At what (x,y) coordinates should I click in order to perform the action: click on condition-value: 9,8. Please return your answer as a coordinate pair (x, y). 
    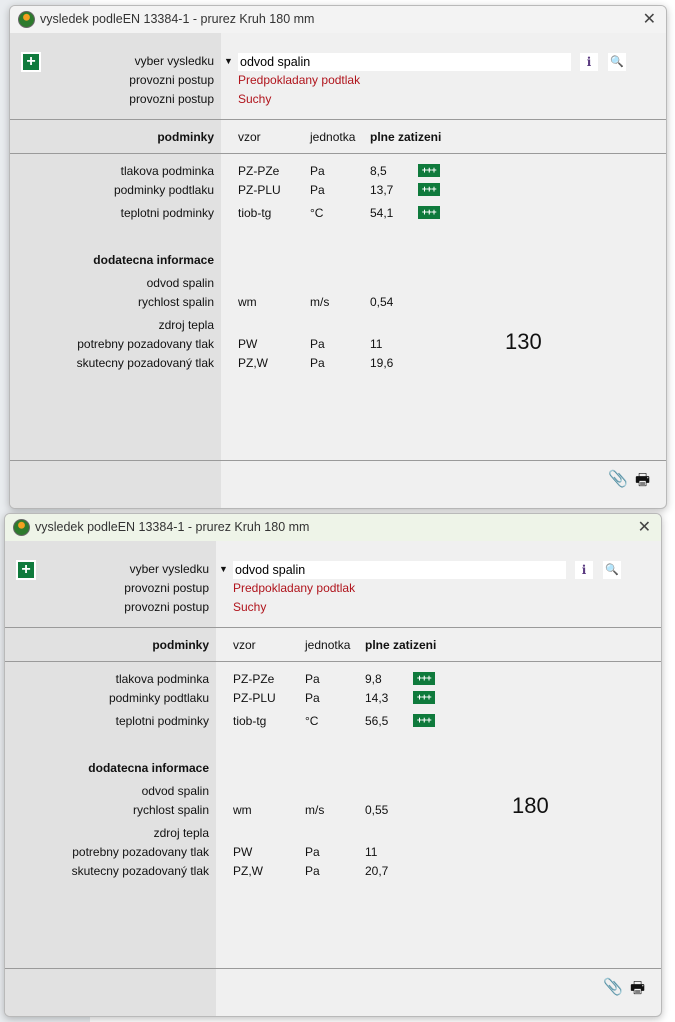
    Looking at the image, I should click on (373, 679).